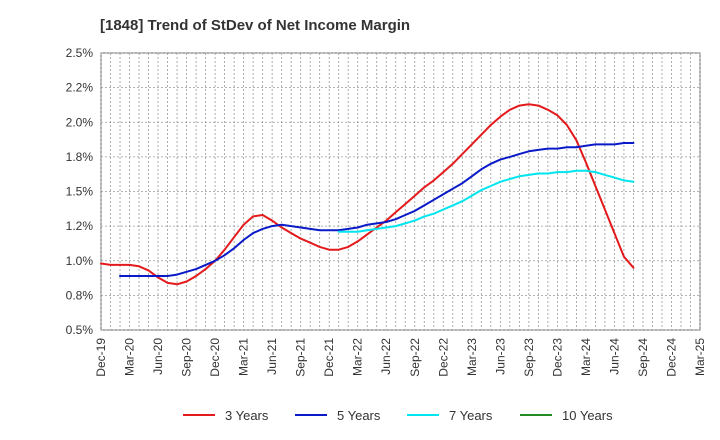 The height and width of the screenshot is (440, 720). I want to click on x-tick-label: Mar-22, so click(358, 357).